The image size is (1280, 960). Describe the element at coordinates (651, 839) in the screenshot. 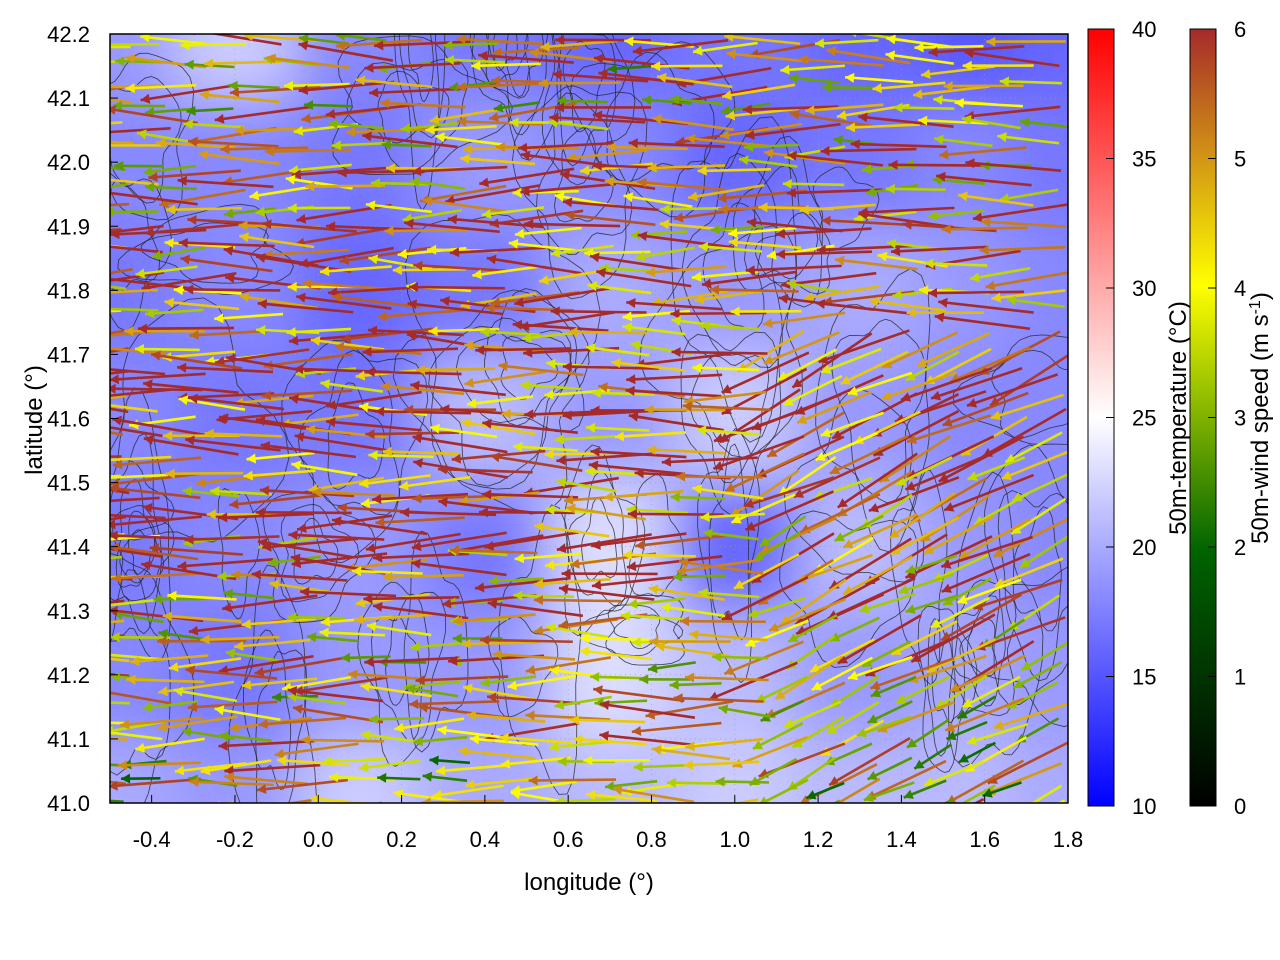

I see `x-tick-label: 0.8` at that location.